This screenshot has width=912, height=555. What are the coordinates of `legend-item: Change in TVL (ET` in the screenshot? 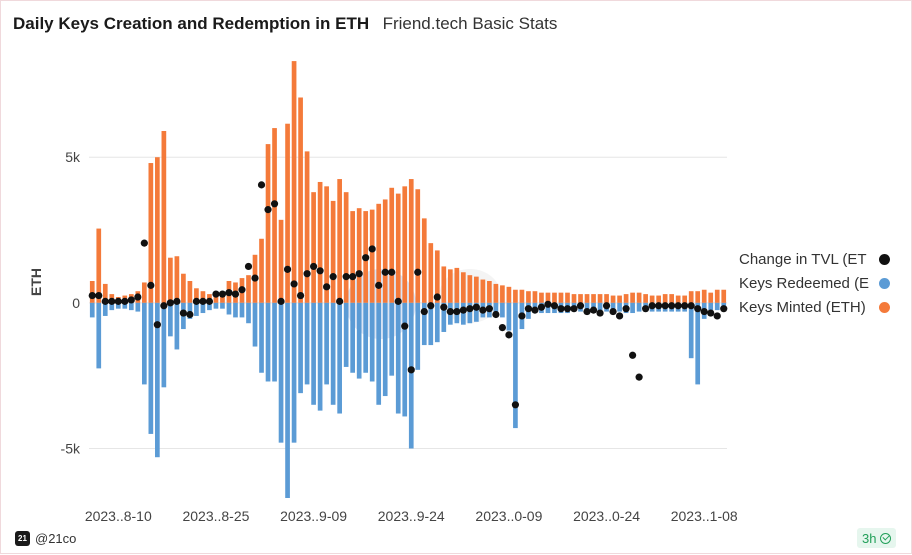 It's located at (814, 259).